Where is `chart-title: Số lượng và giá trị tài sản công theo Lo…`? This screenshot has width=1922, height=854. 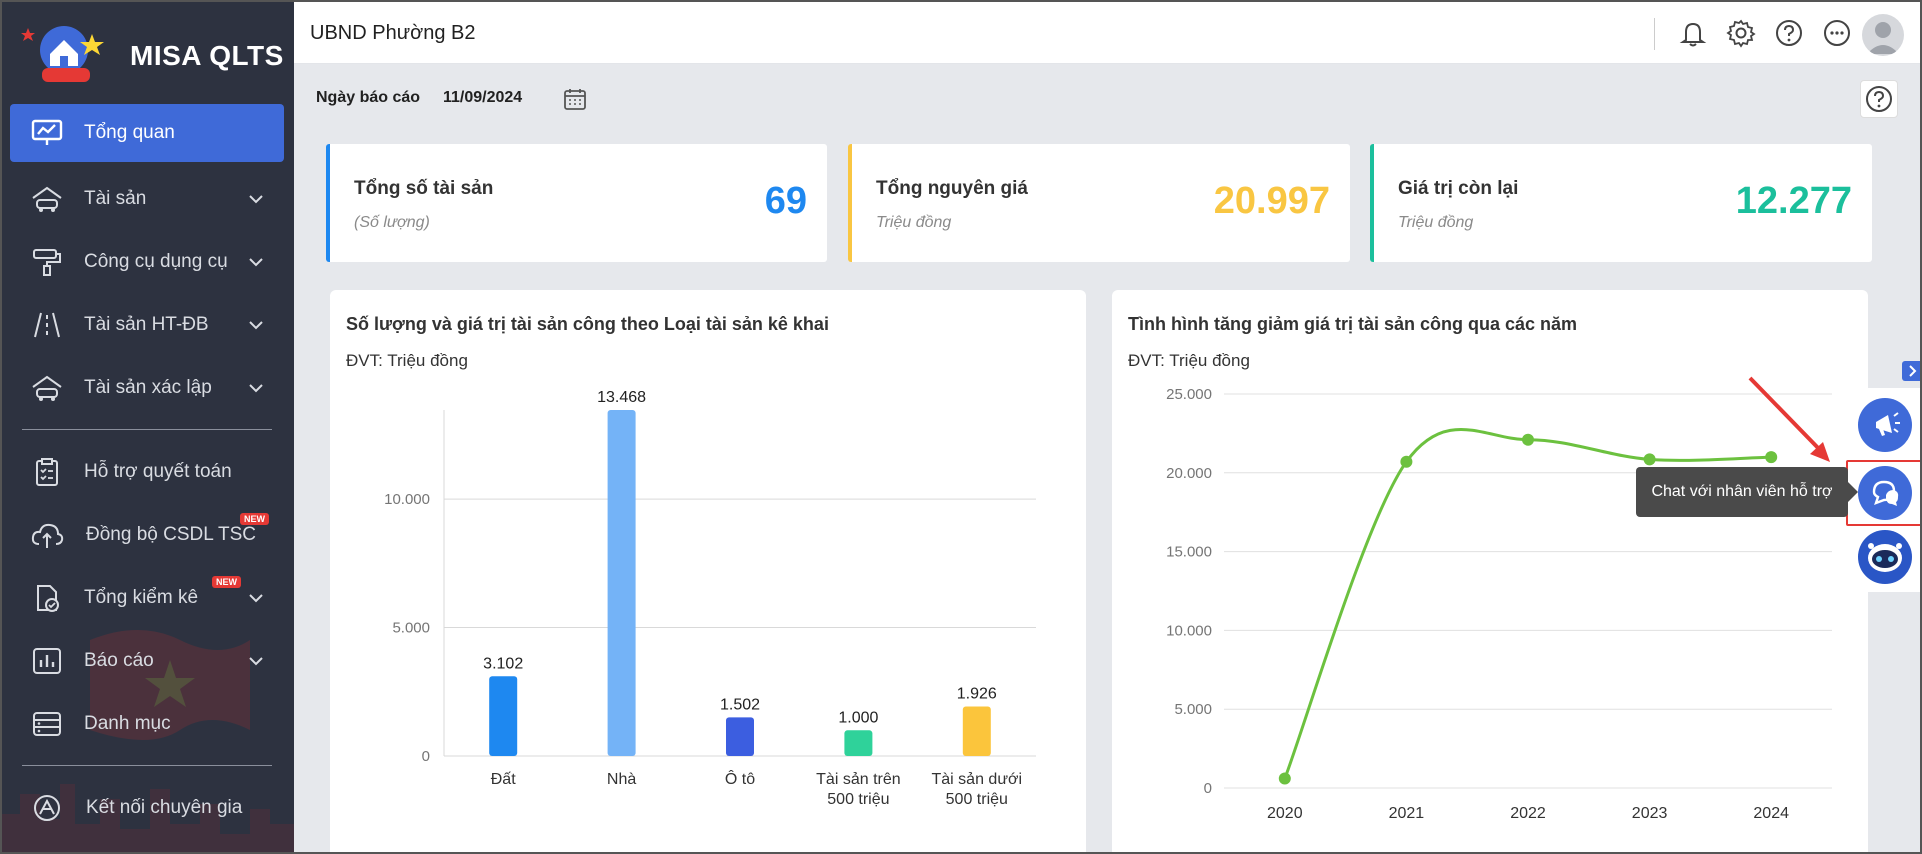
chart-title: Số lượng và giá trị tài sản công theo Lo… is located at coordinates (587, 324).